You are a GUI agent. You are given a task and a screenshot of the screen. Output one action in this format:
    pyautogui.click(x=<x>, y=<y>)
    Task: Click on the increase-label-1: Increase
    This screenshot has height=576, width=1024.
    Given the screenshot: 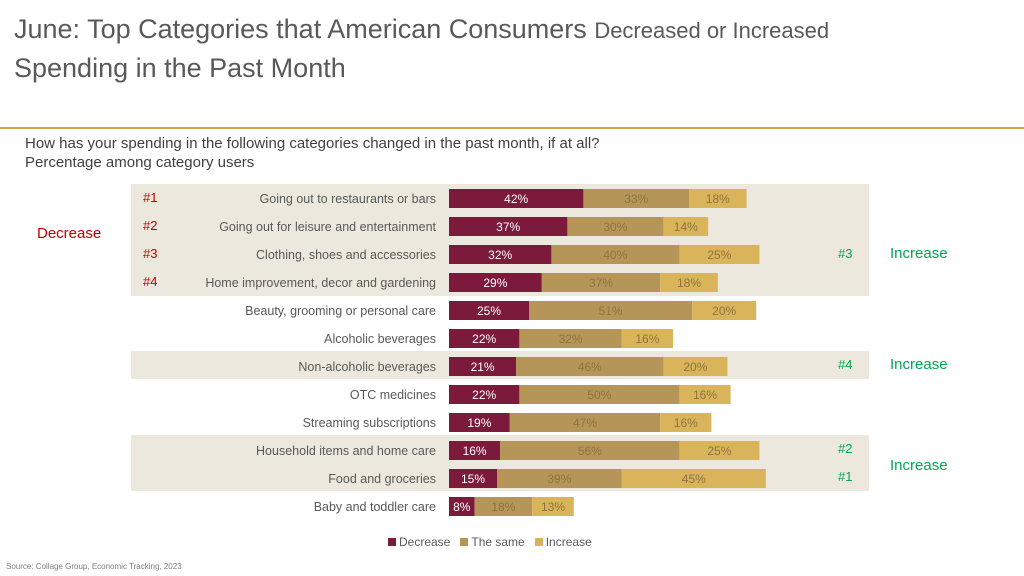 What is the action you would take?
    pyautogui.click(x=919, y=253)
    